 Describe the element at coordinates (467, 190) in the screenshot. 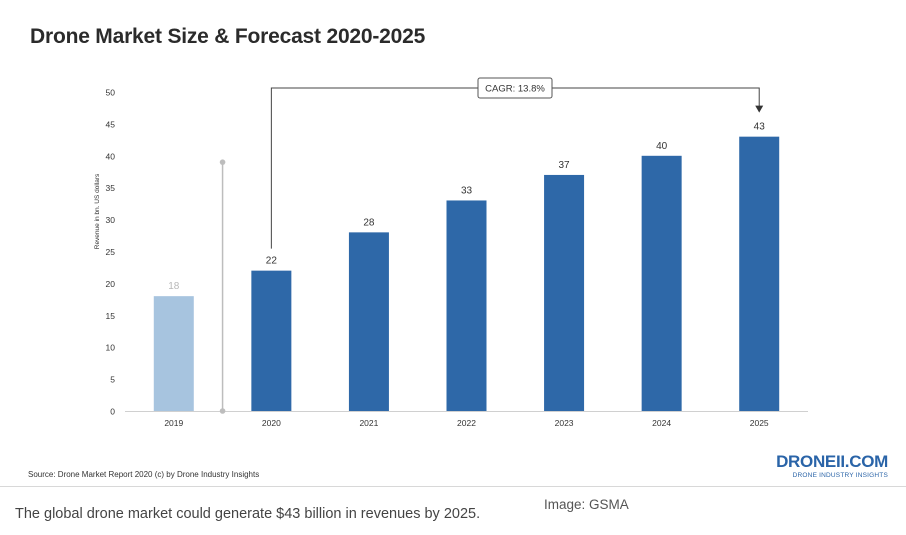

I see `data-label-2022: 33` at that location.